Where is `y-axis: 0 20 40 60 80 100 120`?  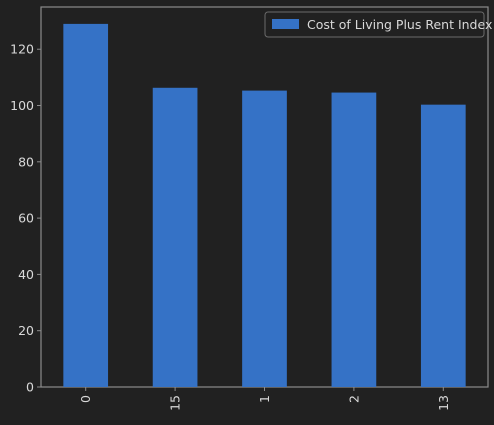 y-axis: 0 20 40 60 80 100 120 is located at coordinates (25, 218).